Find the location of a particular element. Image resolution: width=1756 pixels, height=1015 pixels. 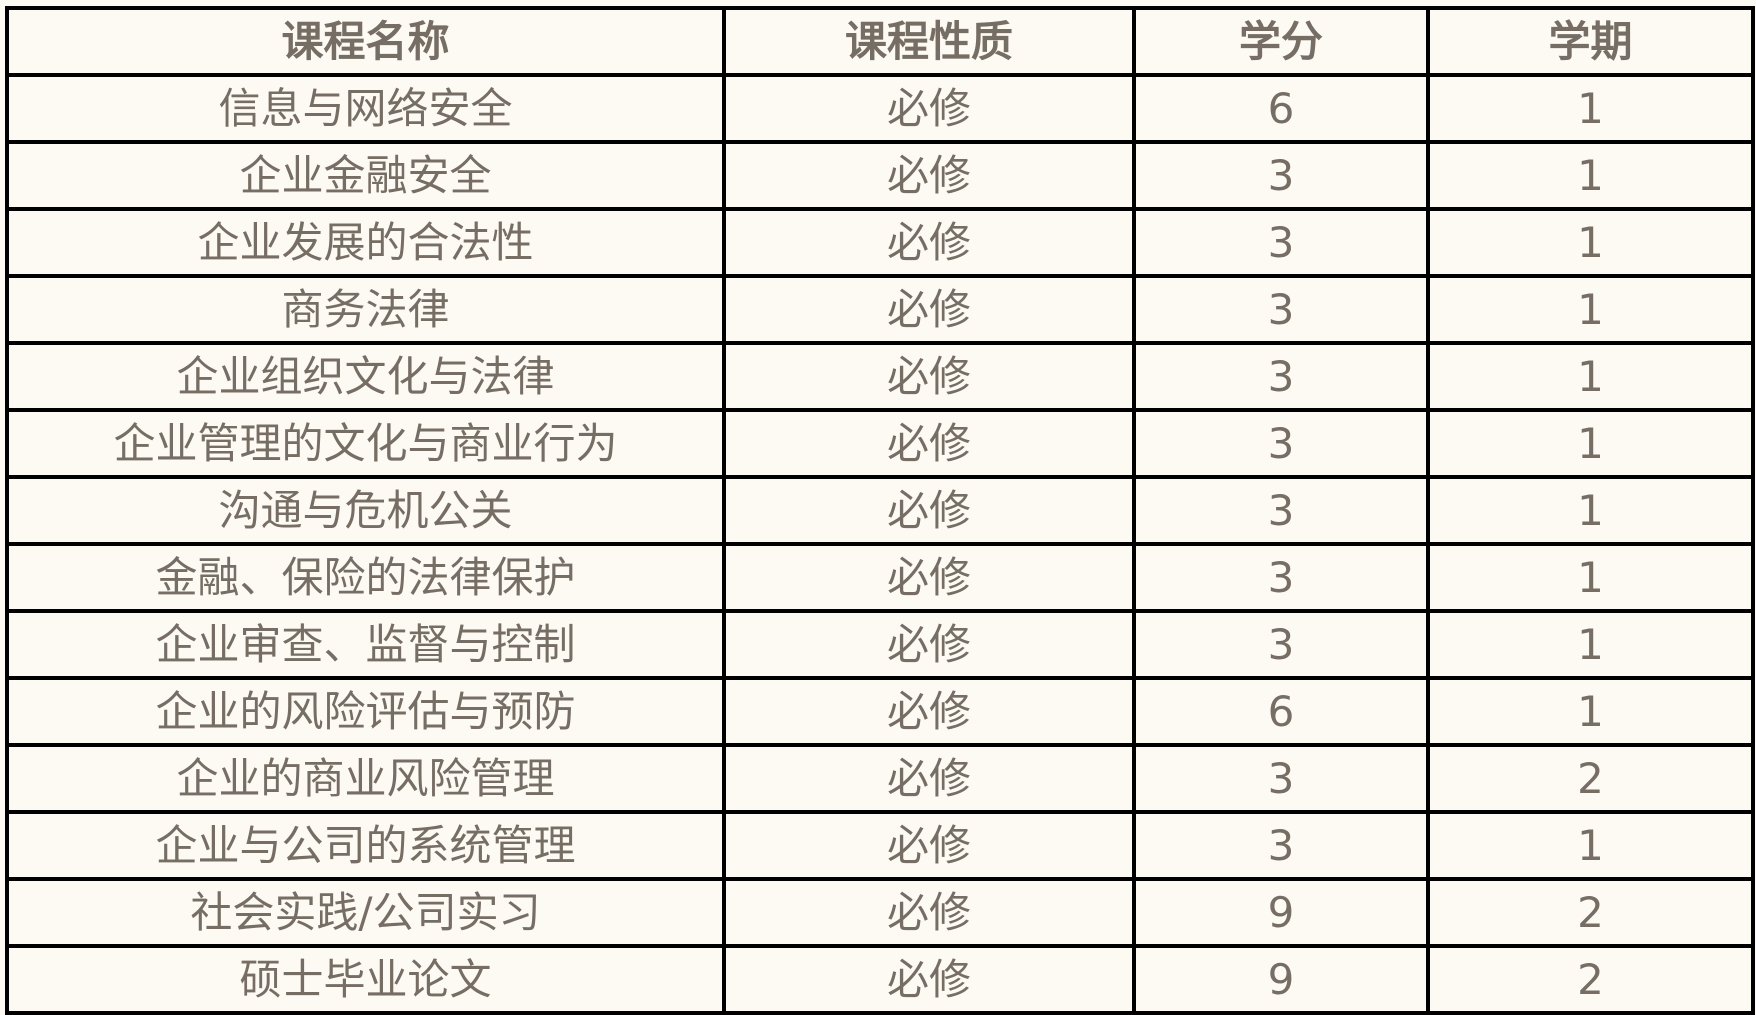

table-row: 沟通与危机公关 必修 3 1 is located at coordinates (880, 510).